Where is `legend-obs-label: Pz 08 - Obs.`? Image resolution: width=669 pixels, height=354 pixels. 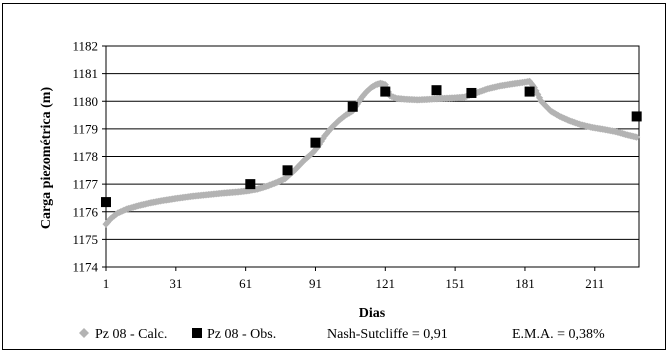 legend-obs-label: Pz 08 - Obs. is located at coordinates (241, 334).